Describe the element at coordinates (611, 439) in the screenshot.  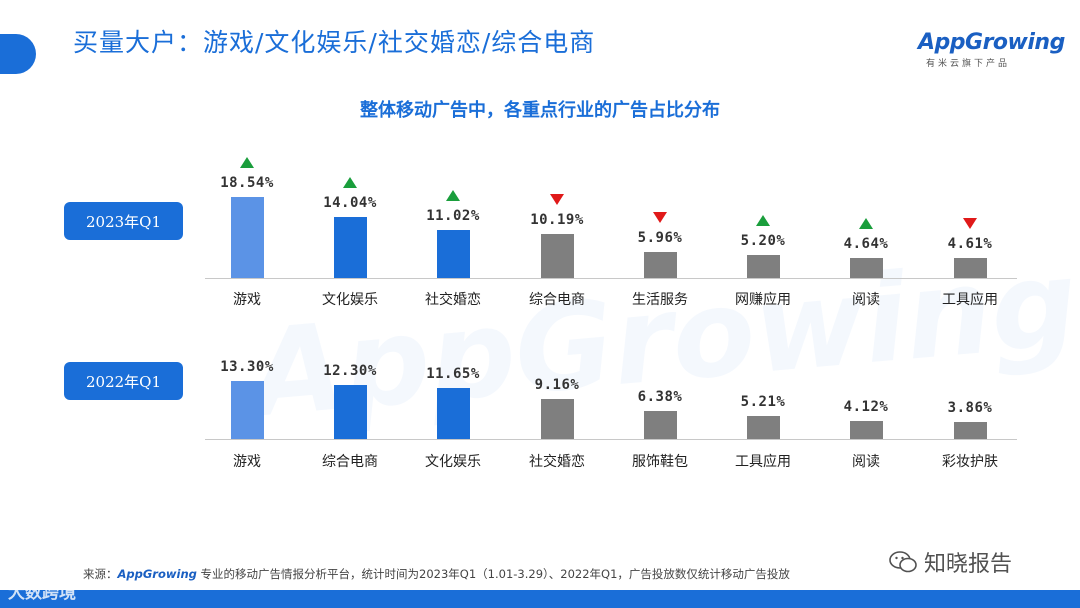
I see `axis-line-2022` at that location.